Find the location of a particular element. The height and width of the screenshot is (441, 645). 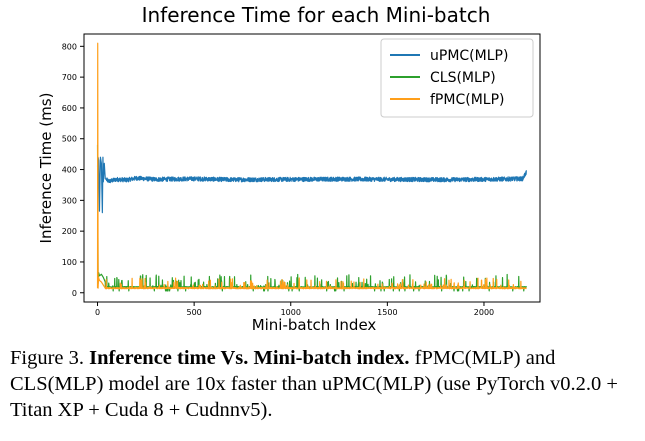

x-tick-label: 2000 is located at coordinates (484, 312).